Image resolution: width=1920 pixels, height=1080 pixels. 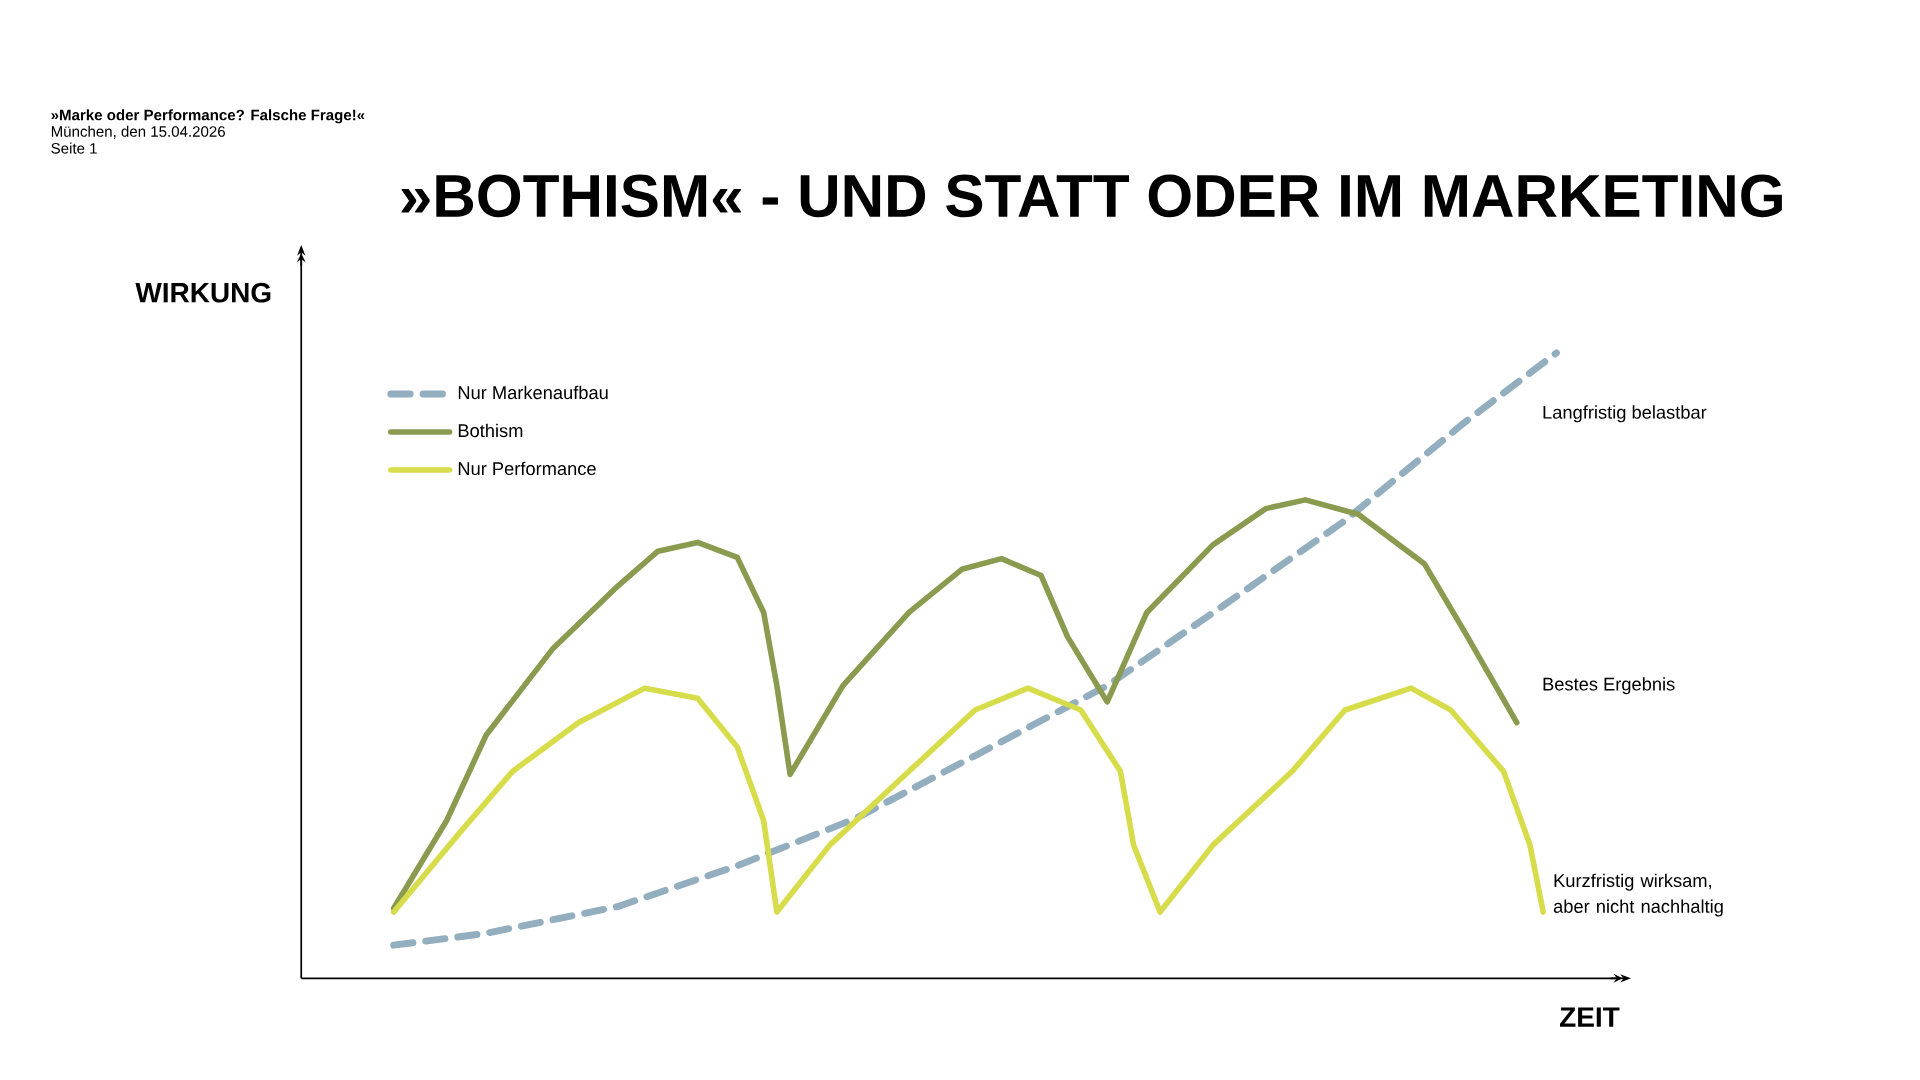 What do you see at coordinates (203, 292) in the screenshot?
I see `y-axis-title: WIRKUNG` at bounding box center [203, 292].